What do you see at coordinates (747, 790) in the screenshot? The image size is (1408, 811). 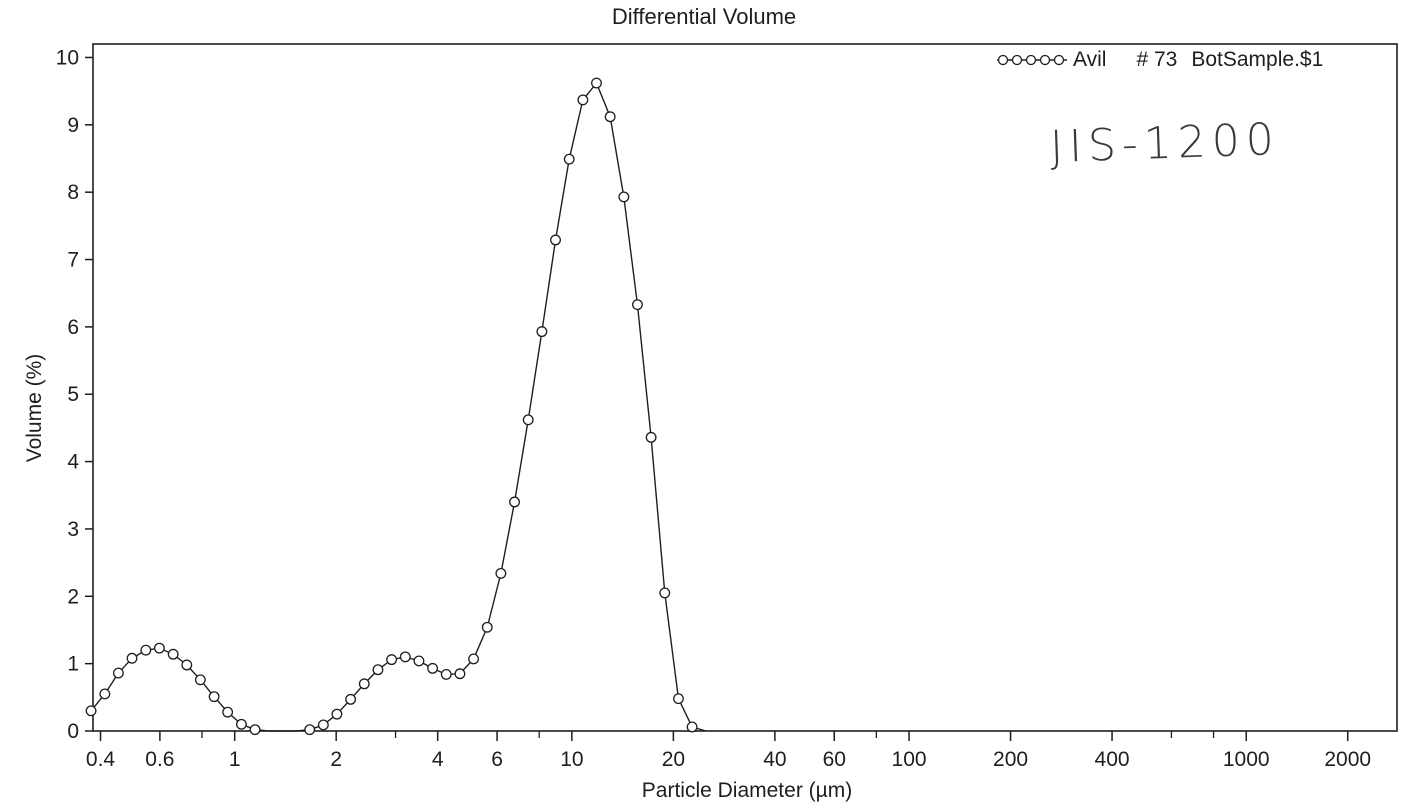 I see `x-axis-label: Particle Diameter (µm)` at bounding box center [747, 790].